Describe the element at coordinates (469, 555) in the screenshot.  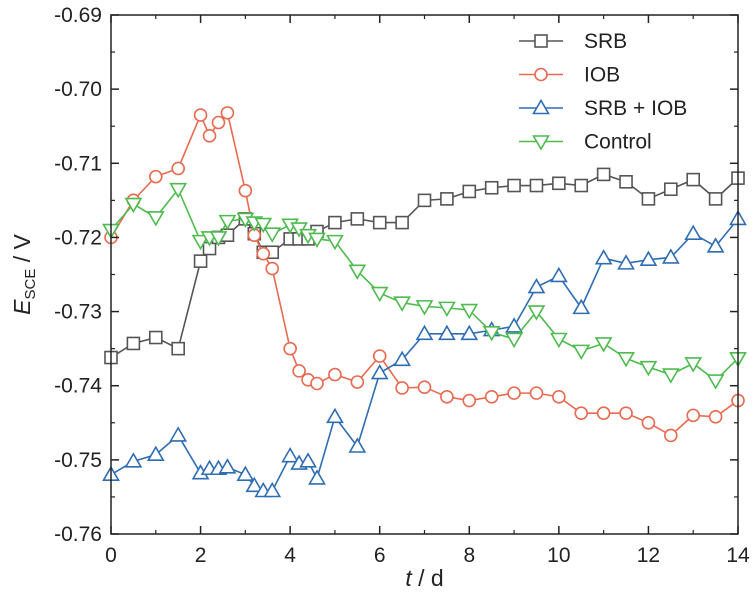
I see `x-tick-label: 8` at that location.